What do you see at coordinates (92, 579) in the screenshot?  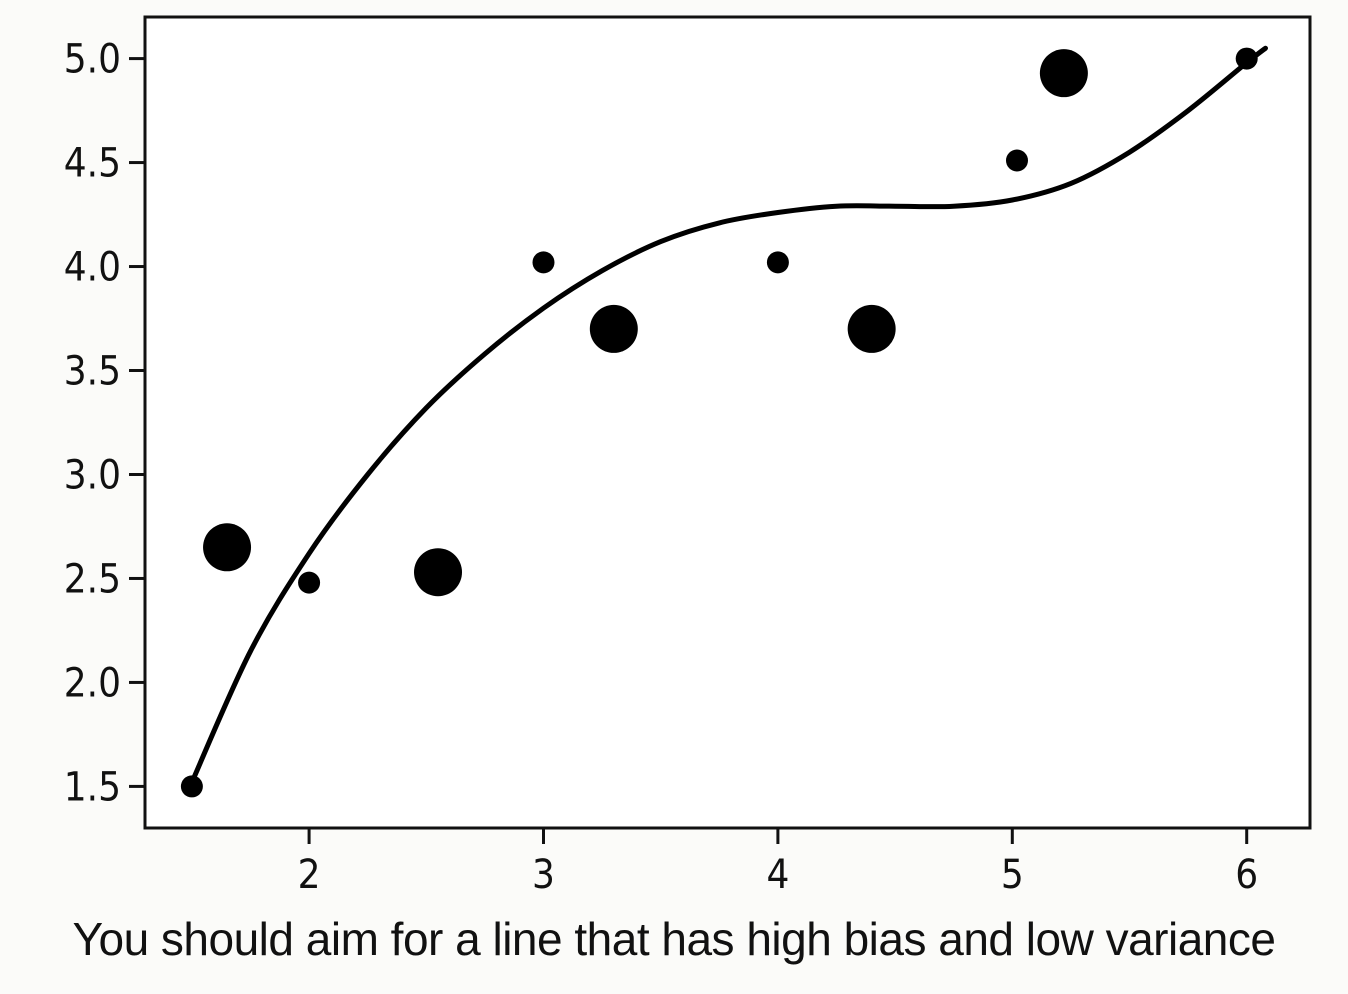 I see `y-tick-label: 2.5` at bounding box center [92, 579].